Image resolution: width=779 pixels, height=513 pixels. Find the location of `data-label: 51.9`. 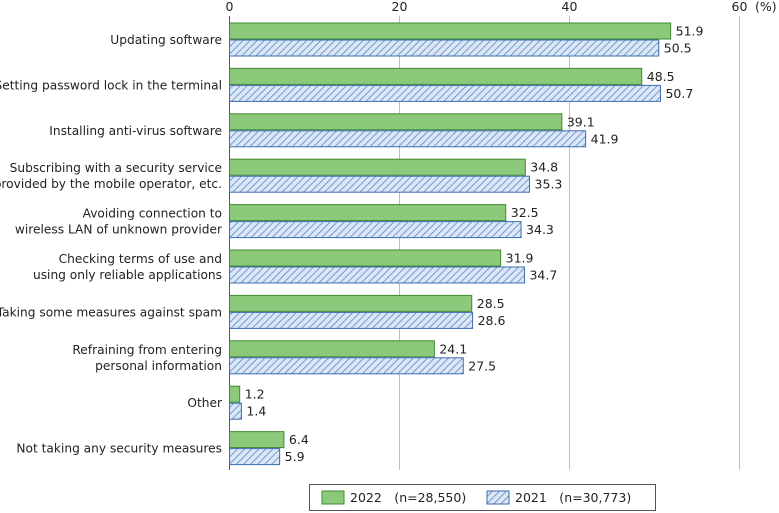

data-label: 51.9 is located at coordinates (690, 31).